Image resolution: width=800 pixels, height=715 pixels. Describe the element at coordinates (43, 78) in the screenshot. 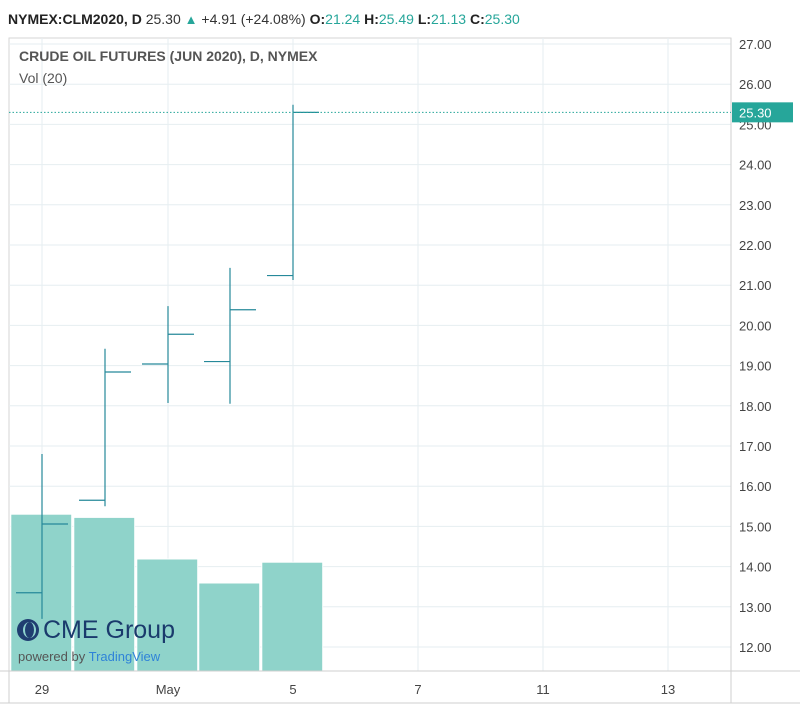

I see `volume-indicator-label: Vol (20)` at that location.